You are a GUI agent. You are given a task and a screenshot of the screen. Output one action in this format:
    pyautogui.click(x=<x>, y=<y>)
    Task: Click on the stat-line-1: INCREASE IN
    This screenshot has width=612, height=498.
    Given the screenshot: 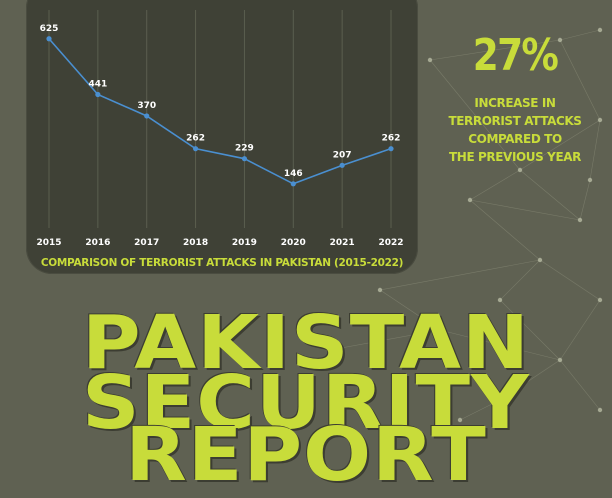 What is the action you would take?
    pyautogui.click(x=515, y=103)
    